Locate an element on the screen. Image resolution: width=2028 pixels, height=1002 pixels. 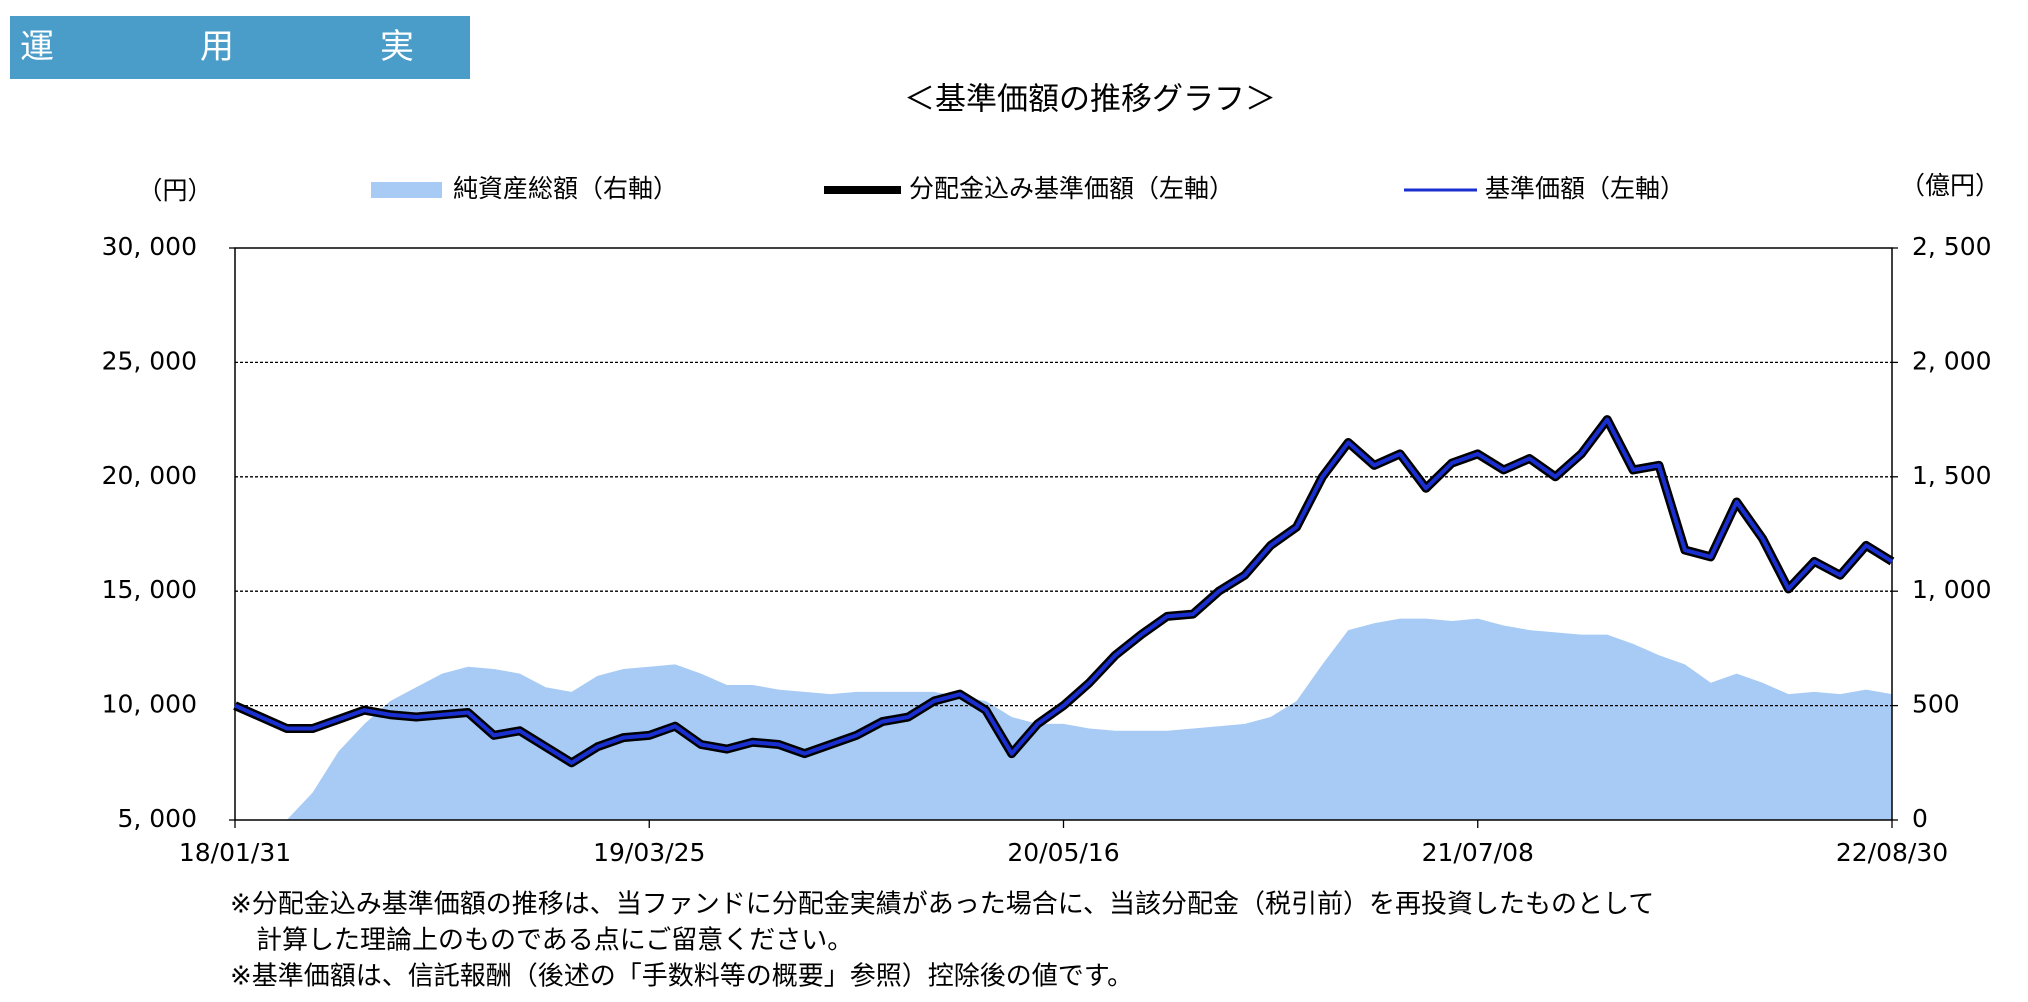
legend-label: 基準価額（左軸） is located at coordinates (1585, 188).